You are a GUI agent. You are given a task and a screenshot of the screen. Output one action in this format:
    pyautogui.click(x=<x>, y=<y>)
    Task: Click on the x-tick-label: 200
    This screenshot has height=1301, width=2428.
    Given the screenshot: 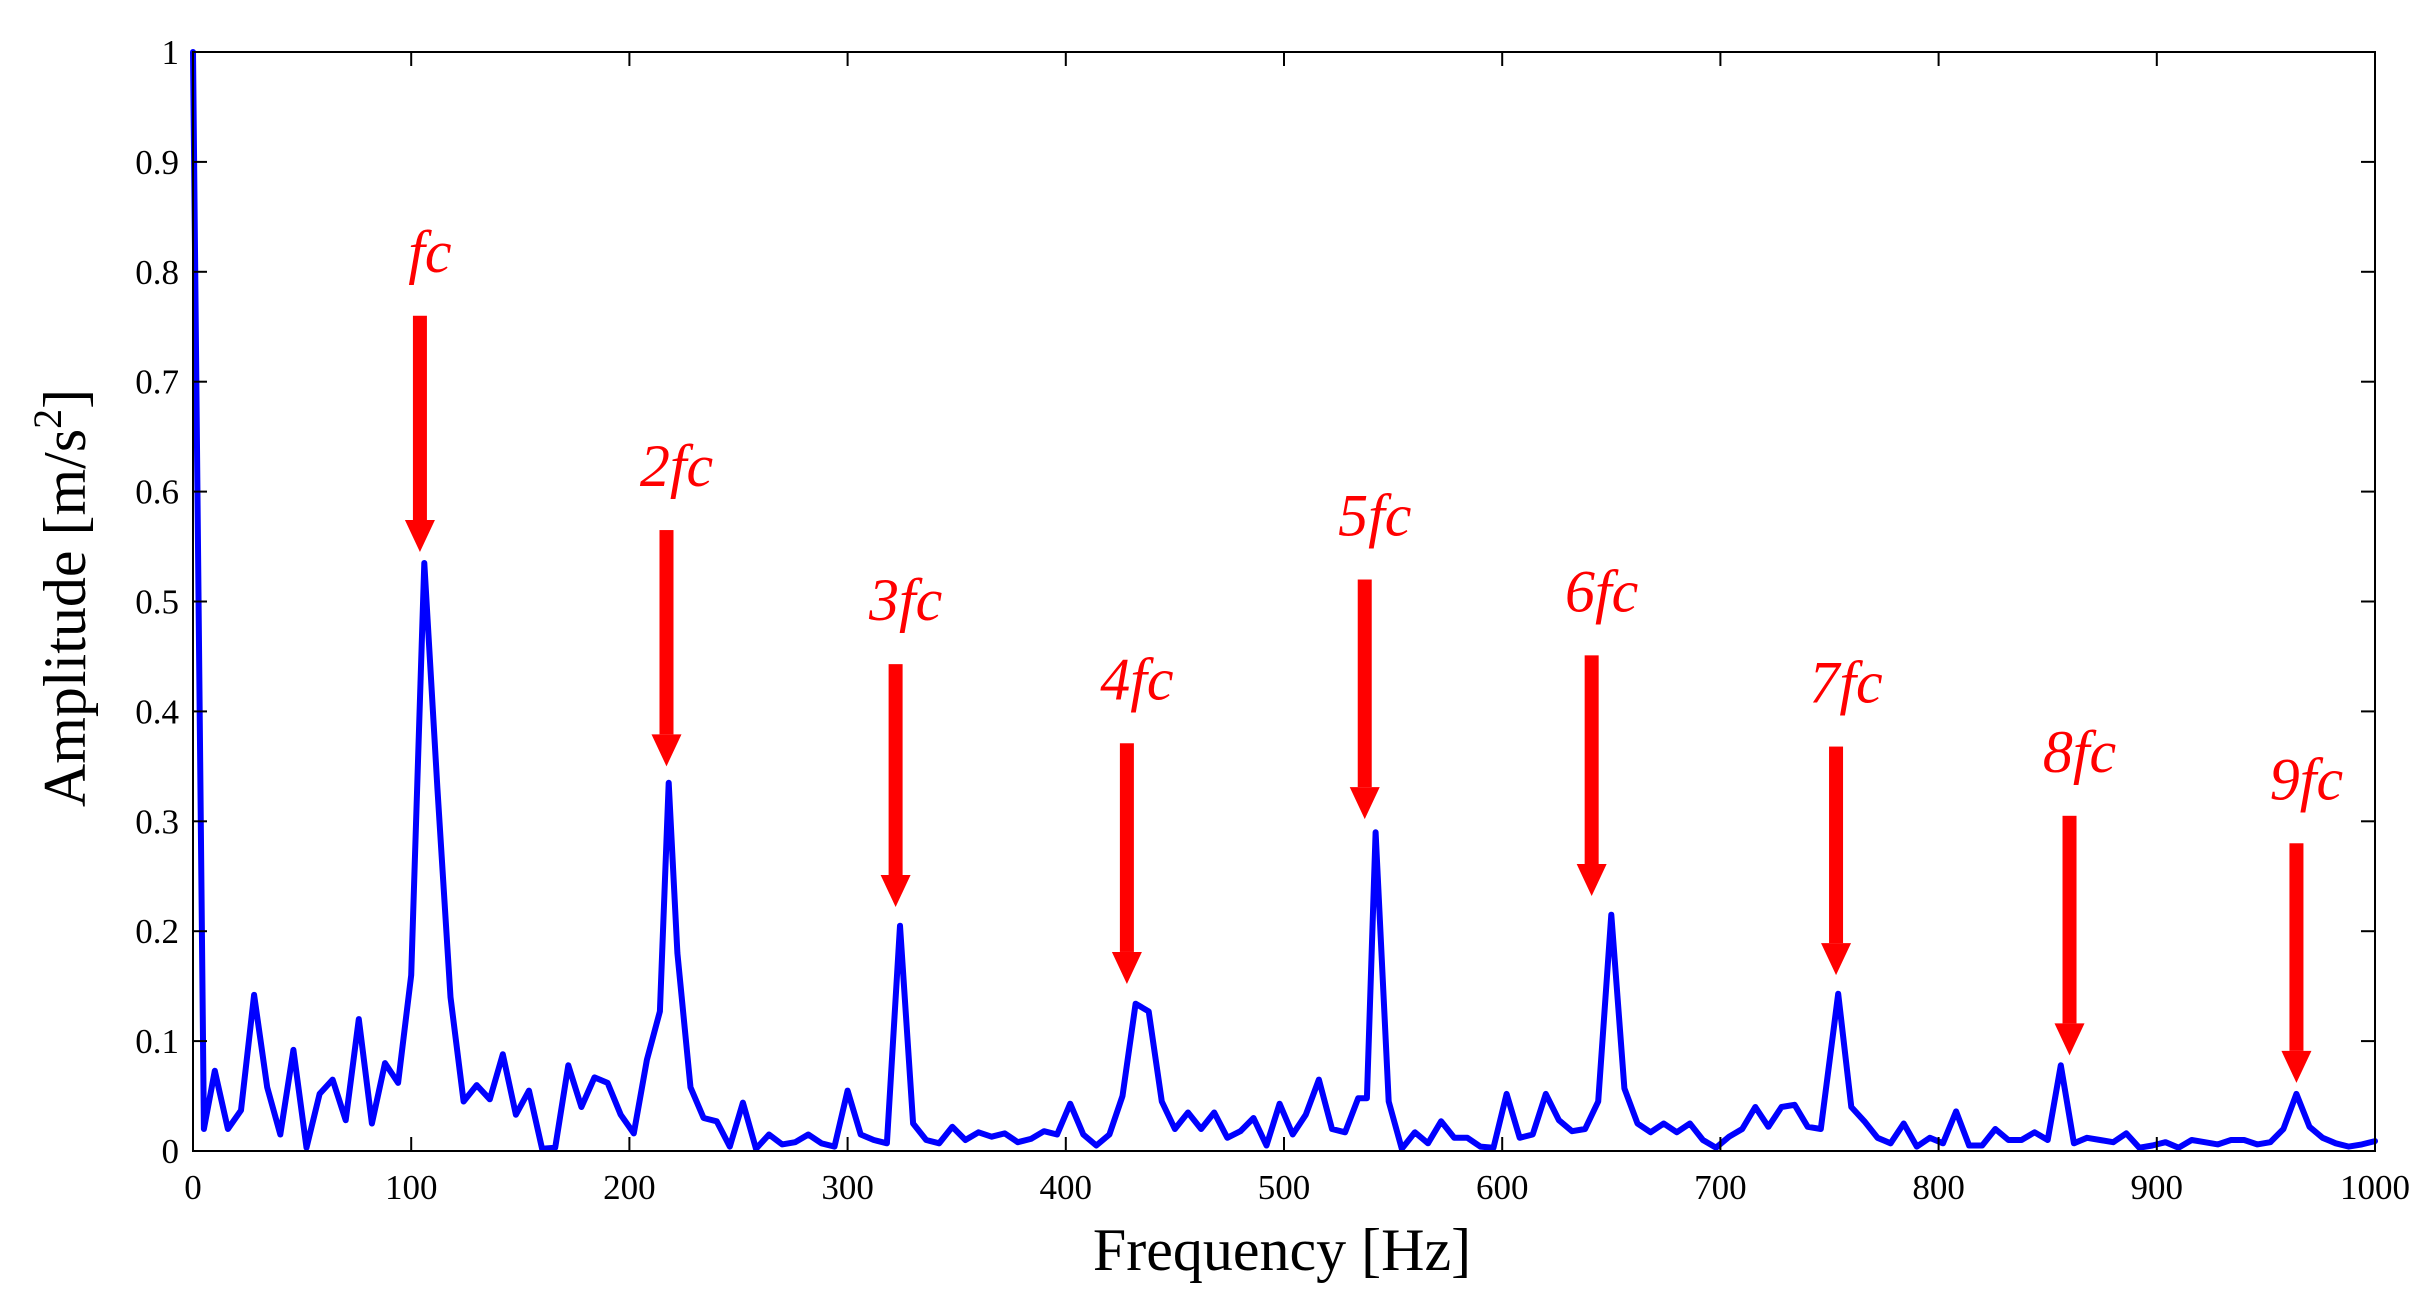 What is the action you would take?
    pyautogui.click(x=629, y=1187)
    